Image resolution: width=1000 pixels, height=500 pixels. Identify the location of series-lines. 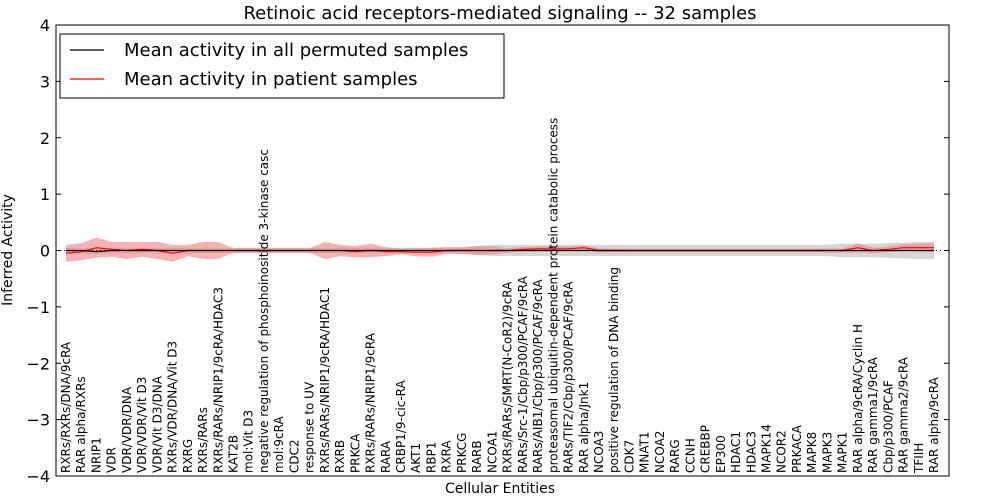
(499, 250).